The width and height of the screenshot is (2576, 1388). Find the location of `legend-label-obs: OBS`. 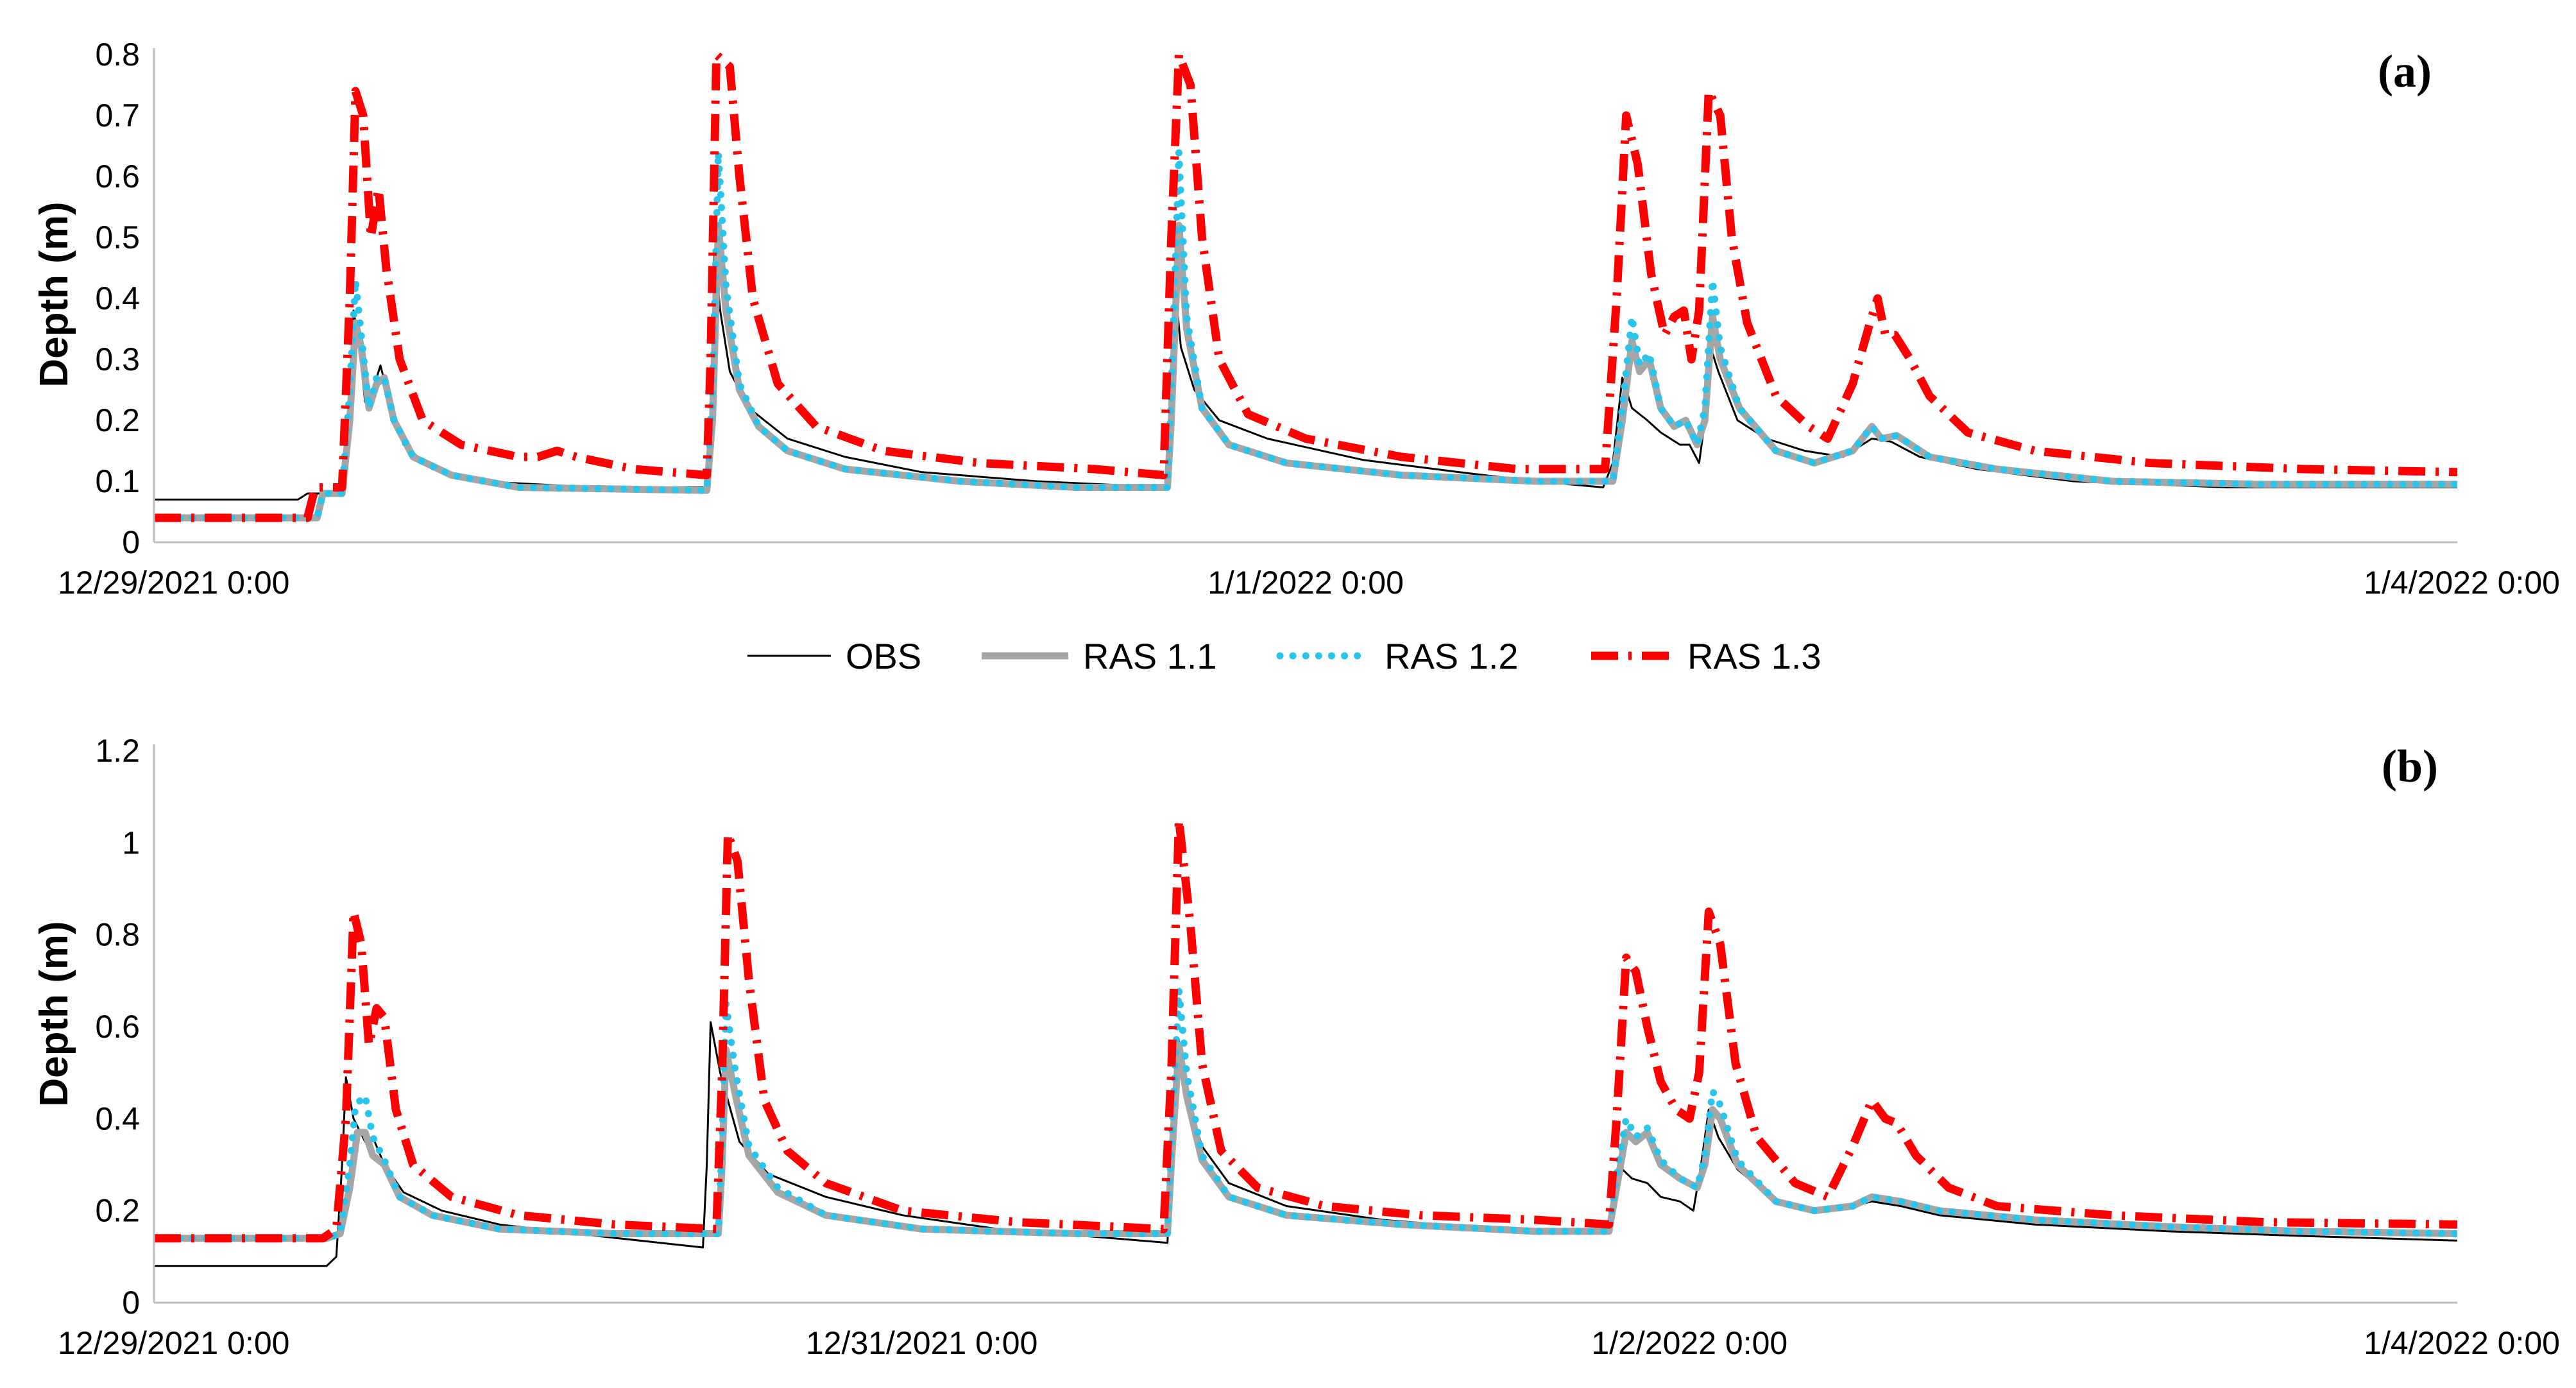

legend-label-obs: OBS is located at coordinates (883, 656).